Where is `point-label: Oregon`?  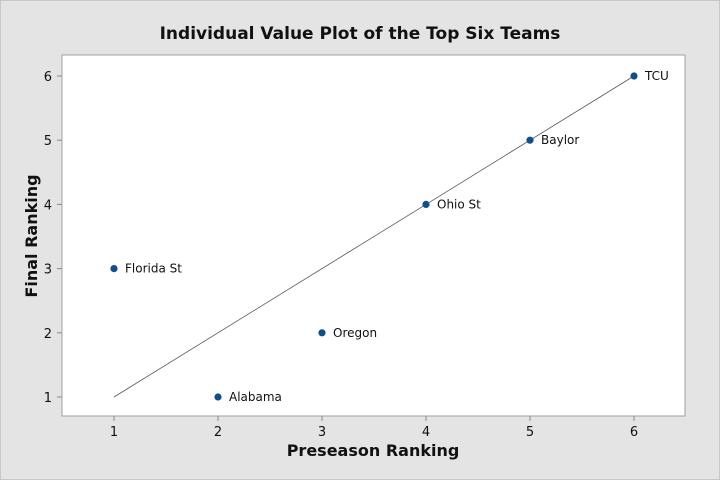 point-label: Oregon is located at coordinates (355, 333).